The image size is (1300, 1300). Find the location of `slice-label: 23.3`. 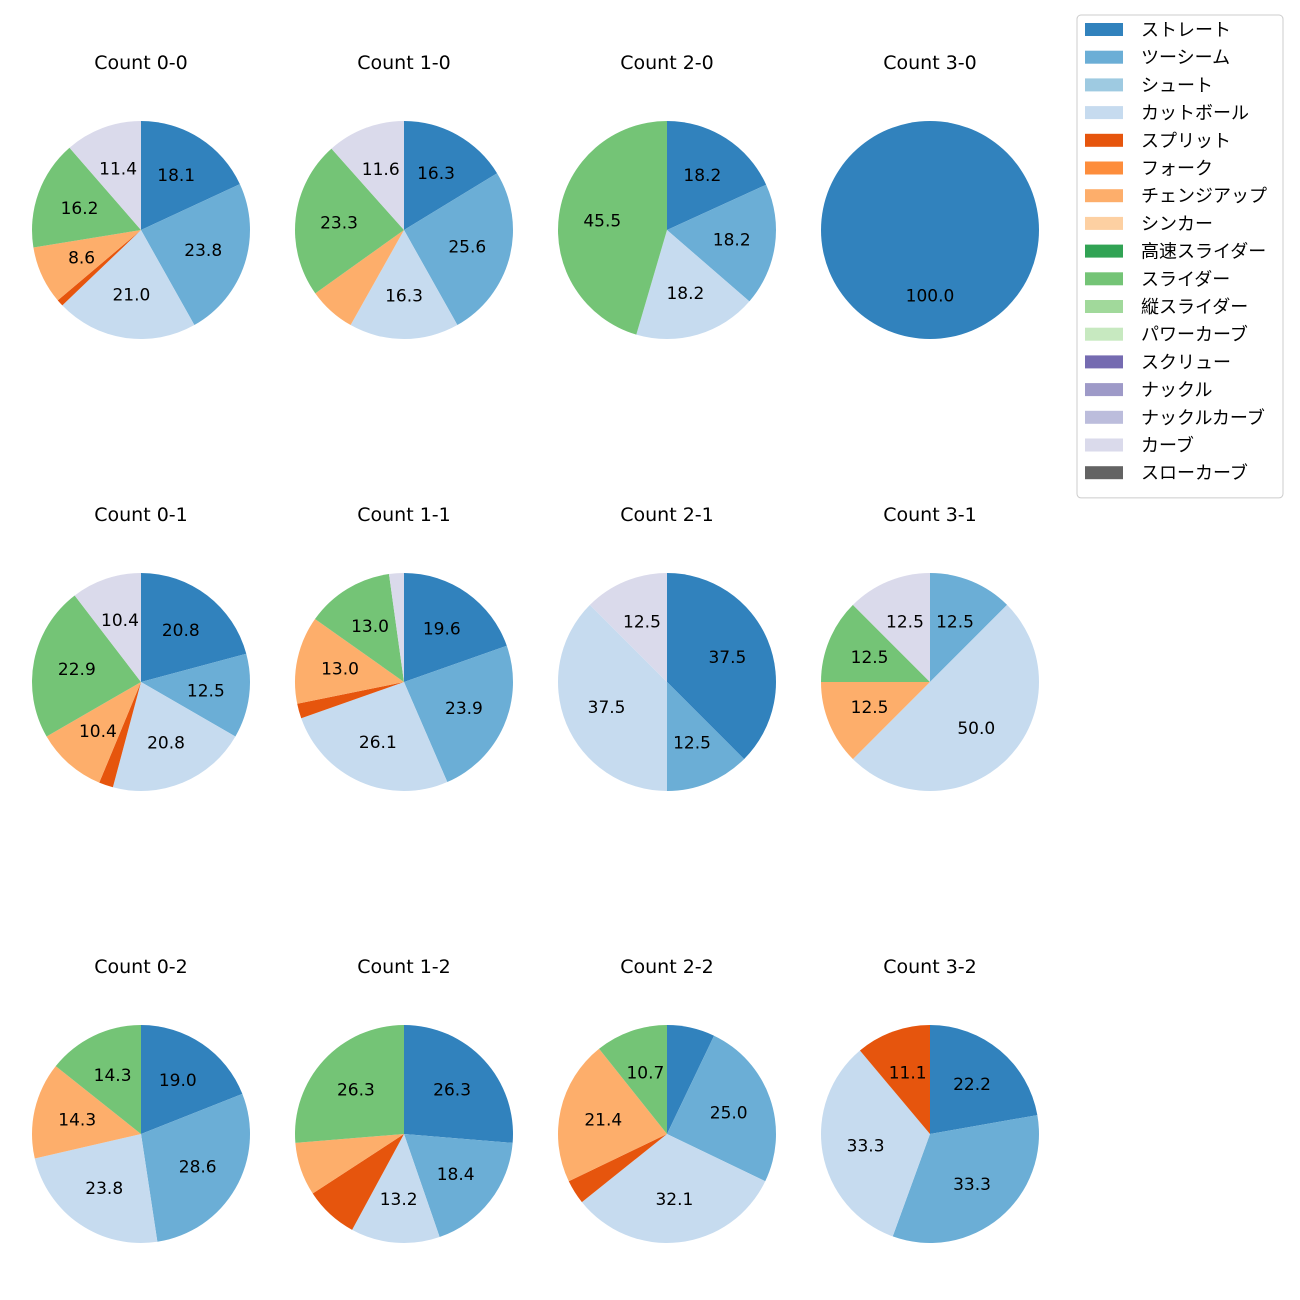

slice-label: 23.3 is located at coordinates (339, 224).